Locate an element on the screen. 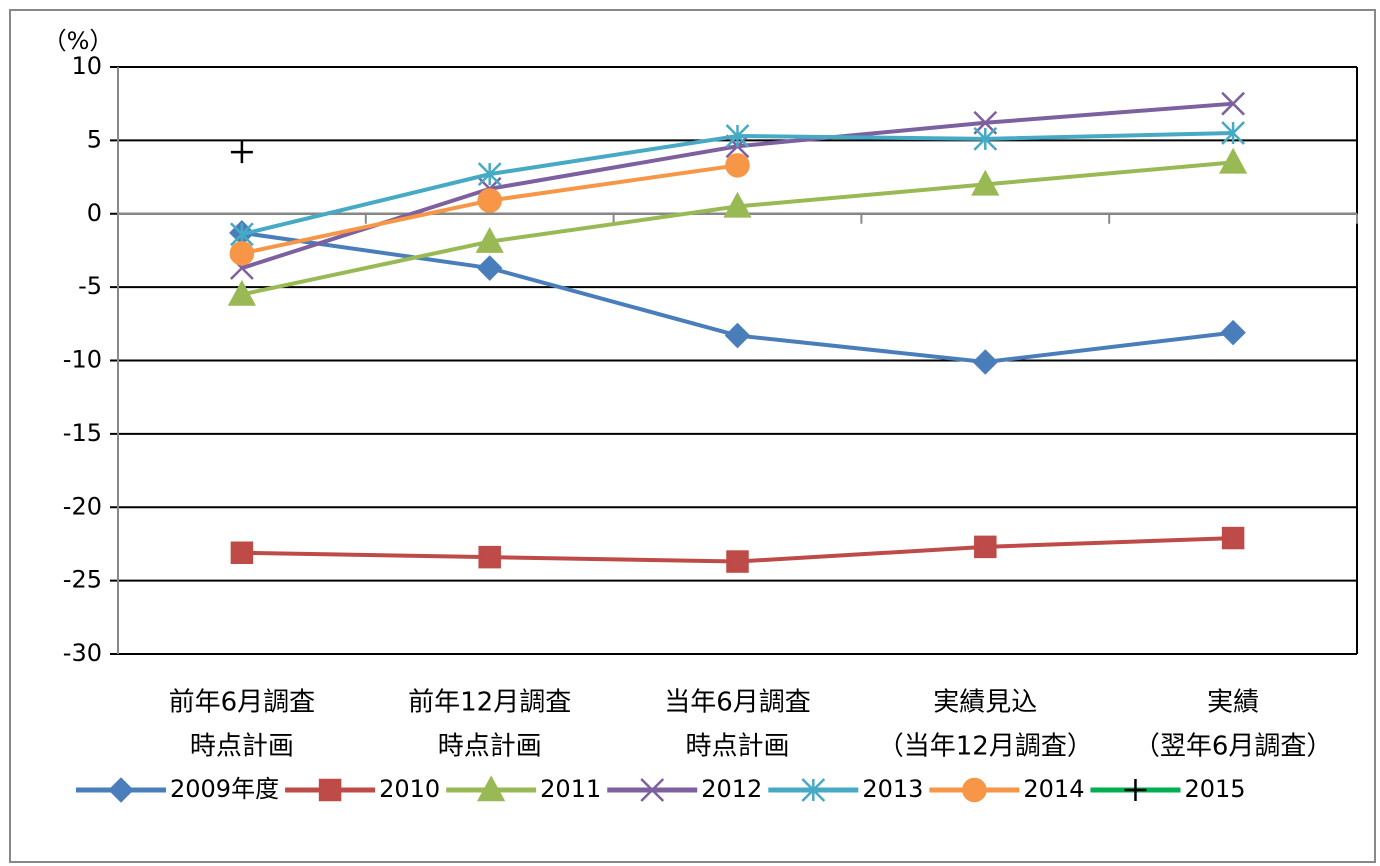 Image resolution: width=1380 pixels, height=866 pixels. legend-label: 2012 is located at coordinates (731, 789).